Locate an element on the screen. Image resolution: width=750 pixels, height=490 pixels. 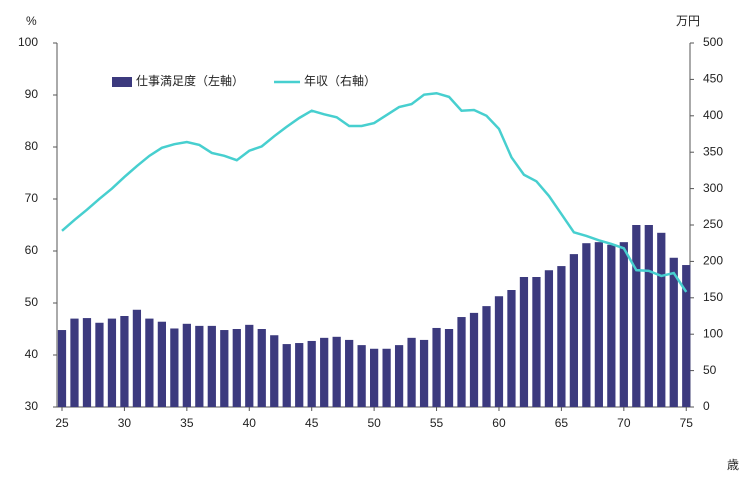
y2-tick-label: 0 is located at coordinates (706, 406).